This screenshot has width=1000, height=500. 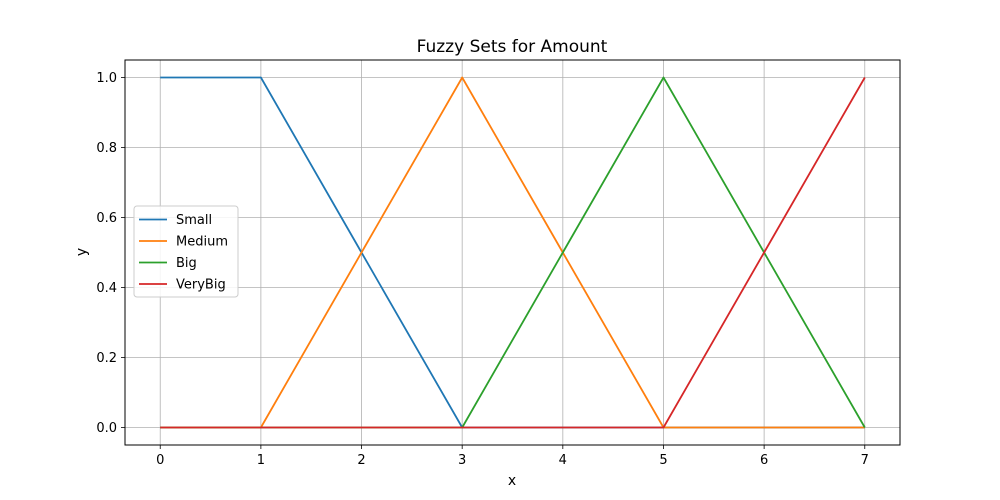 What do you see at coordinates (865, 460) in the screenshot?
I see `x-tick-label: 7` at bounding box center [865, 460].